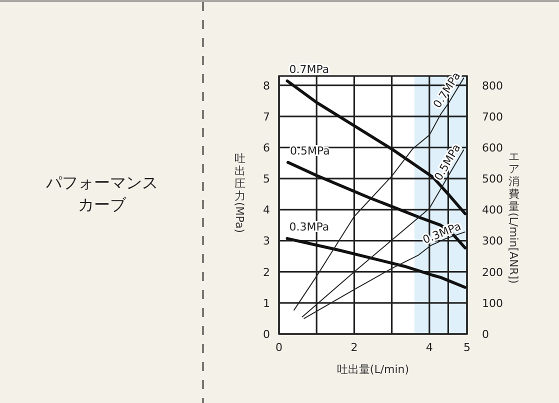 The width and height of the screenshot is (559, 403). Describe the element at coordinates (266, 272) in the screenshot. I see `y-tick-label: 2` at that location.